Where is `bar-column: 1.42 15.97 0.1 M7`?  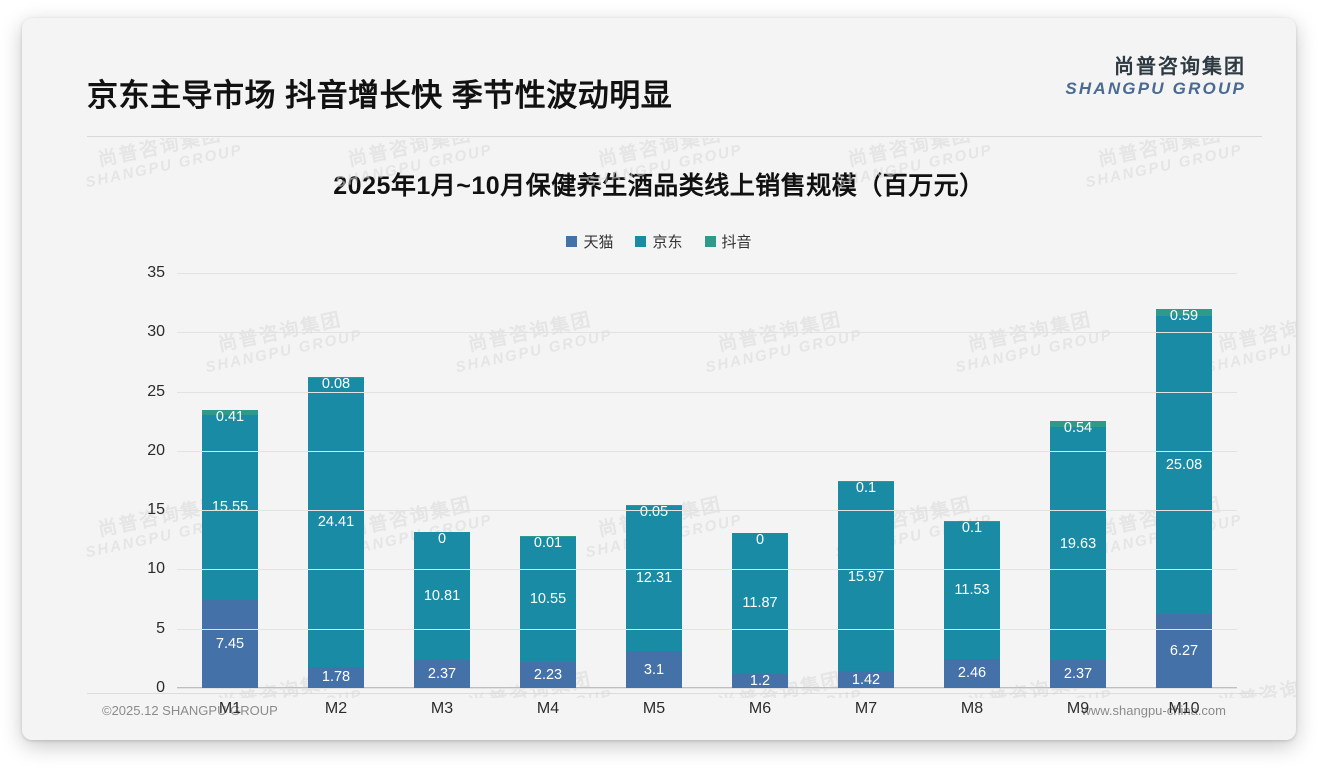 bar-column: 1.42 15.97 0.1 M7 is located at coordinates (866, 495).